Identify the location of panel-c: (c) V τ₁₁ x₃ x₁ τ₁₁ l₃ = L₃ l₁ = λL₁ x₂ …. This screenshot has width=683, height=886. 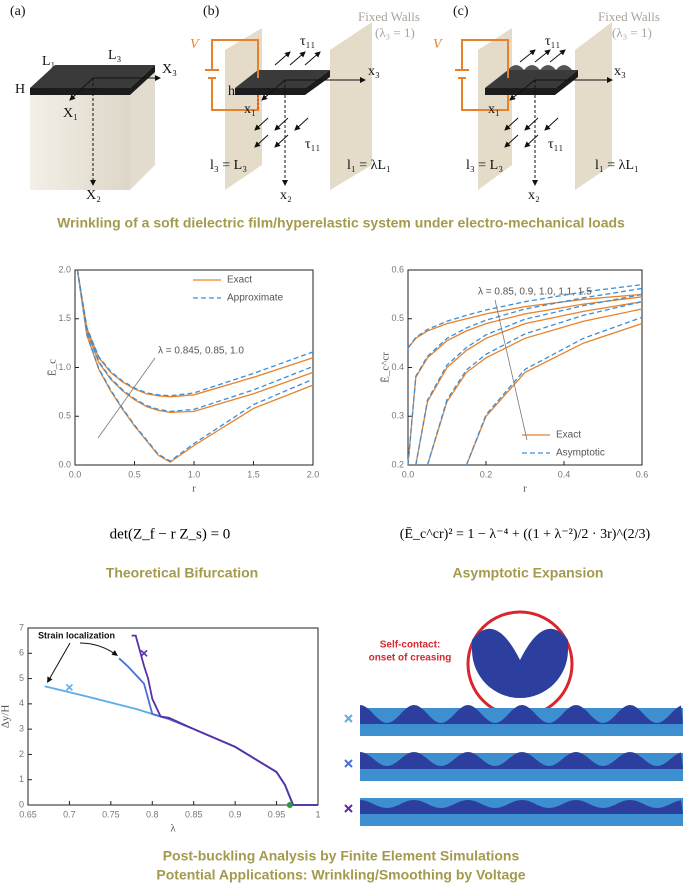
(546, 103).